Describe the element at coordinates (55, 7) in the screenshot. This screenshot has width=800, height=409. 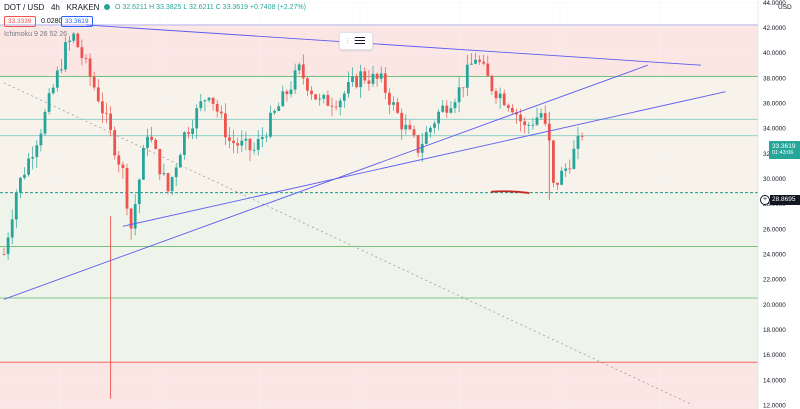
I see `interval-label: 4h` at that location.